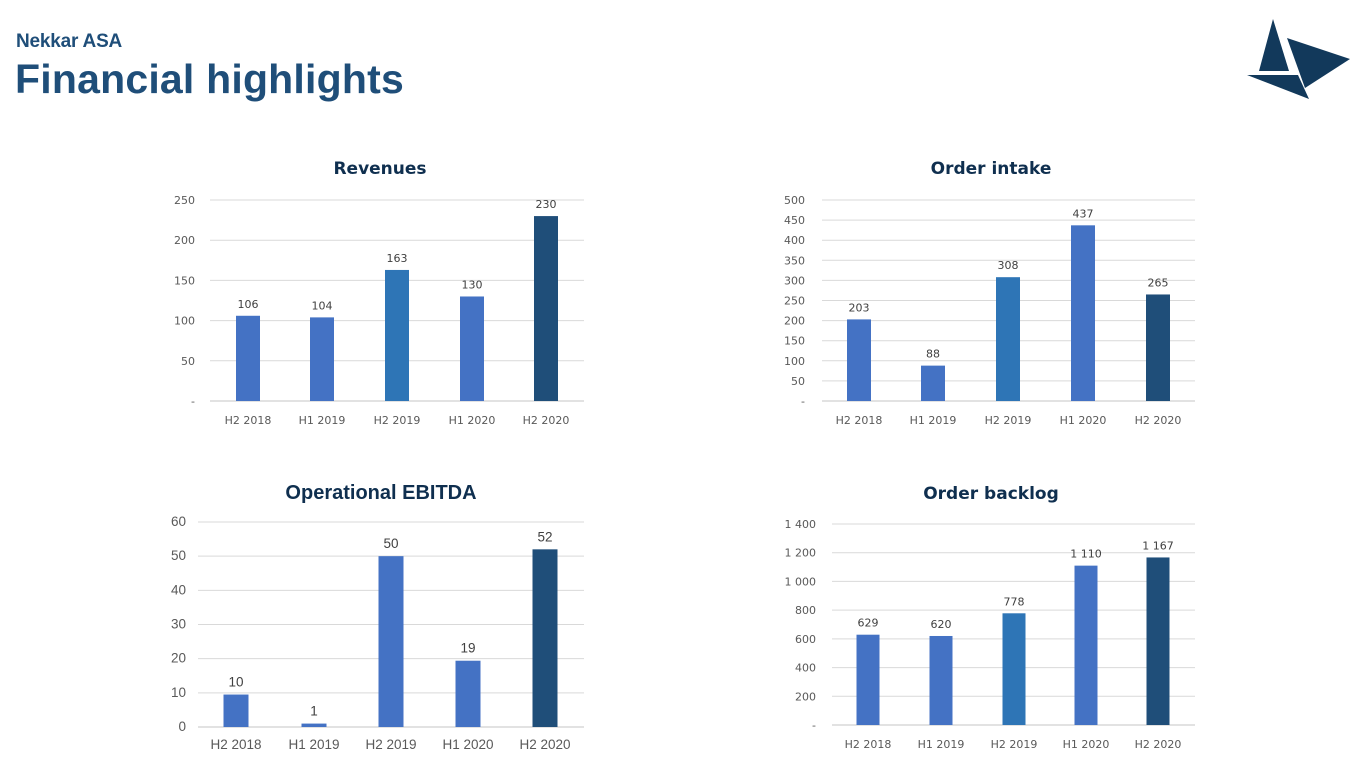 The width and height of the screenshot is (1365, 772). Describe the element at coordinates (805, 639) in the screenshot. I see `y-tick-label: 600` at that location.